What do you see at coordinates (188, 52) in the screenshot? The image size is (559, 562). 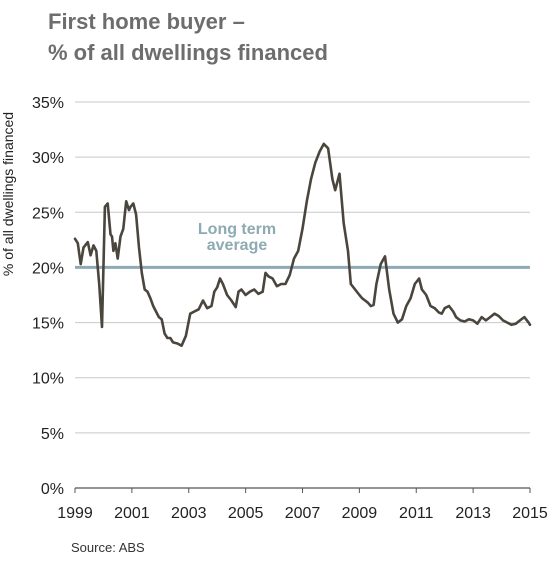 I see `chart-title-line2: % of all dwellings financed` at bounding box center [188, 52].